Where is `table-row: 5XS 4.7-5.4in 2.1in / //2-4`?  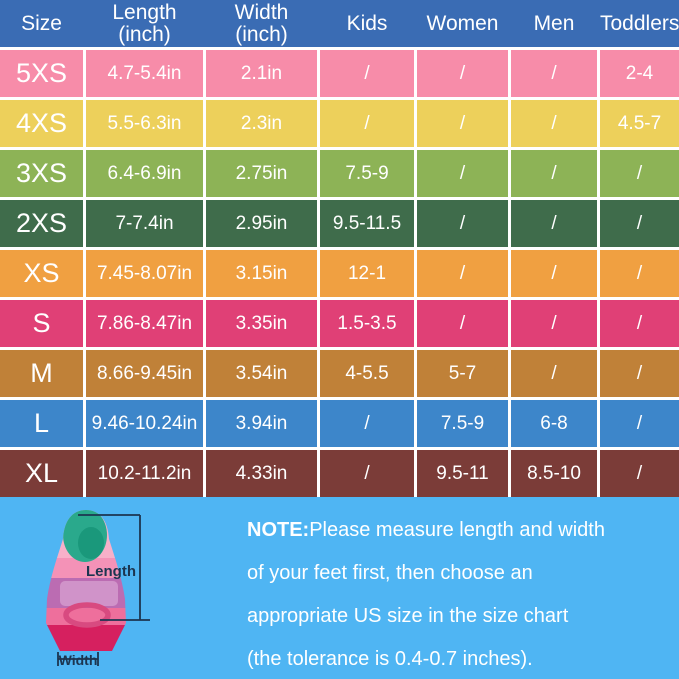 table-row: 5XS 4.7-5.4in 2.1in / //2-4 is located at coordinates (339, 73).